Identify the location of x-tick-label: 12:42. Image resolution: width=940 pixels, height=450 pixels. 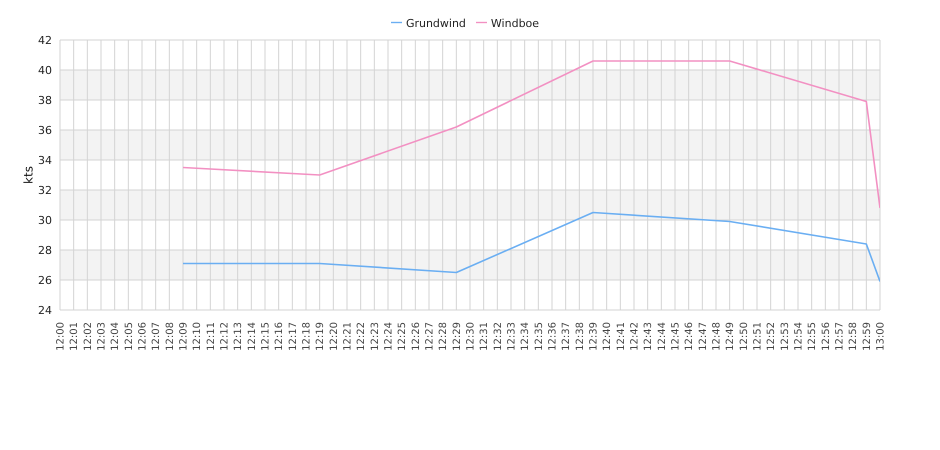
(635, 336).